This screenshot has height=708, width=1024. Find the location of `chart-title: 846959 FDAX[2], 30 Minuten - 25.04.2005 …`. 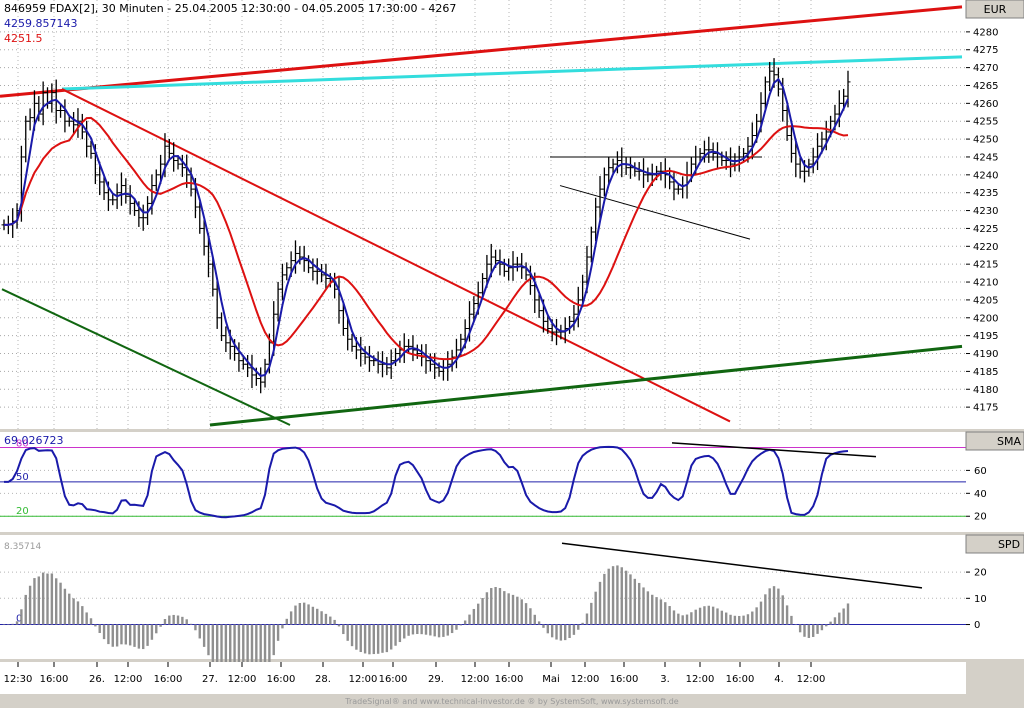

chart-title: 846959 FDAX[2], 30 Minuten - 25.04.2005 … is located at coordinates (230, 8).